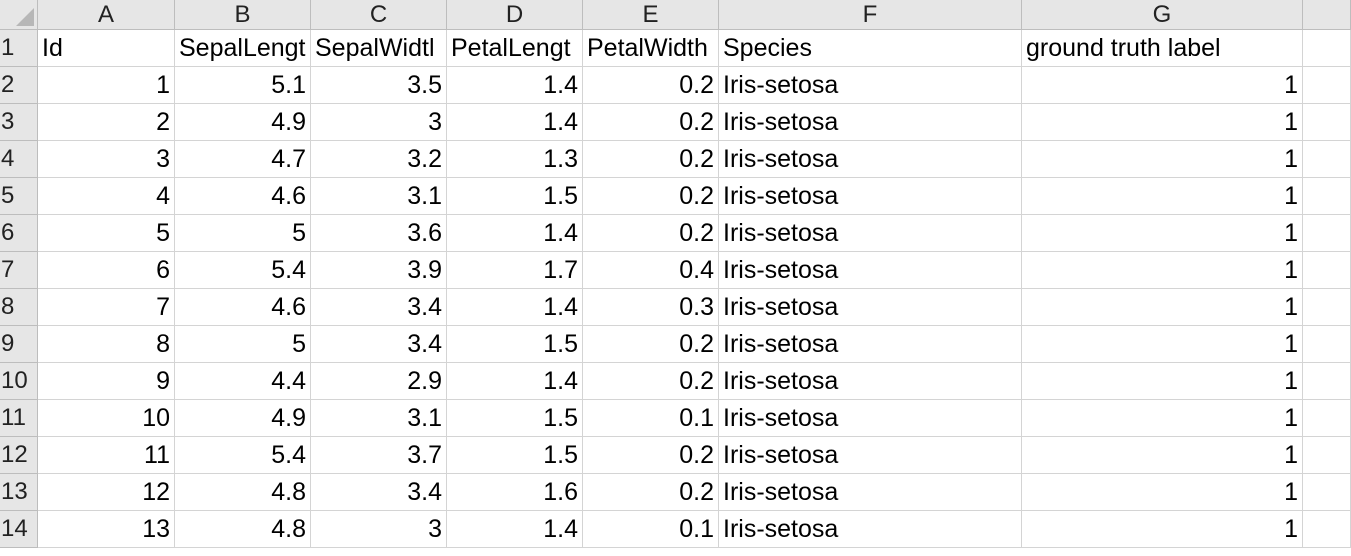 The height and width of the screenshot is (556, 1351). I want to click on select-all-corner, so click(19, 15).